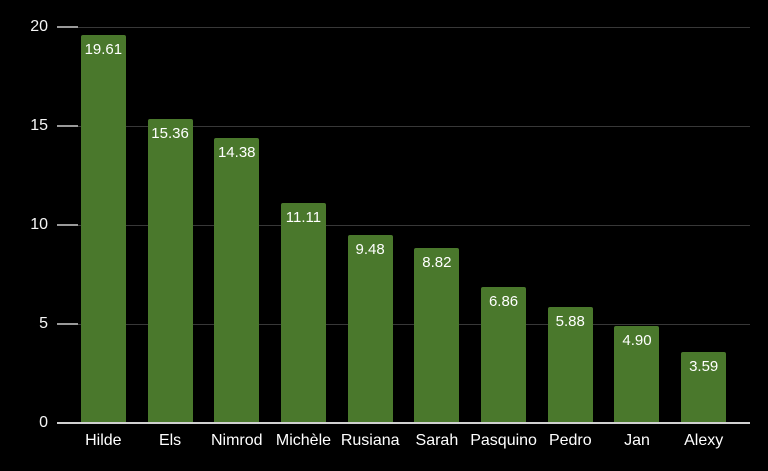 Image resolution: width=768 pixels, height=471 pixels. I want to click on bar-pasquino: 6.86, so click(504, 355).